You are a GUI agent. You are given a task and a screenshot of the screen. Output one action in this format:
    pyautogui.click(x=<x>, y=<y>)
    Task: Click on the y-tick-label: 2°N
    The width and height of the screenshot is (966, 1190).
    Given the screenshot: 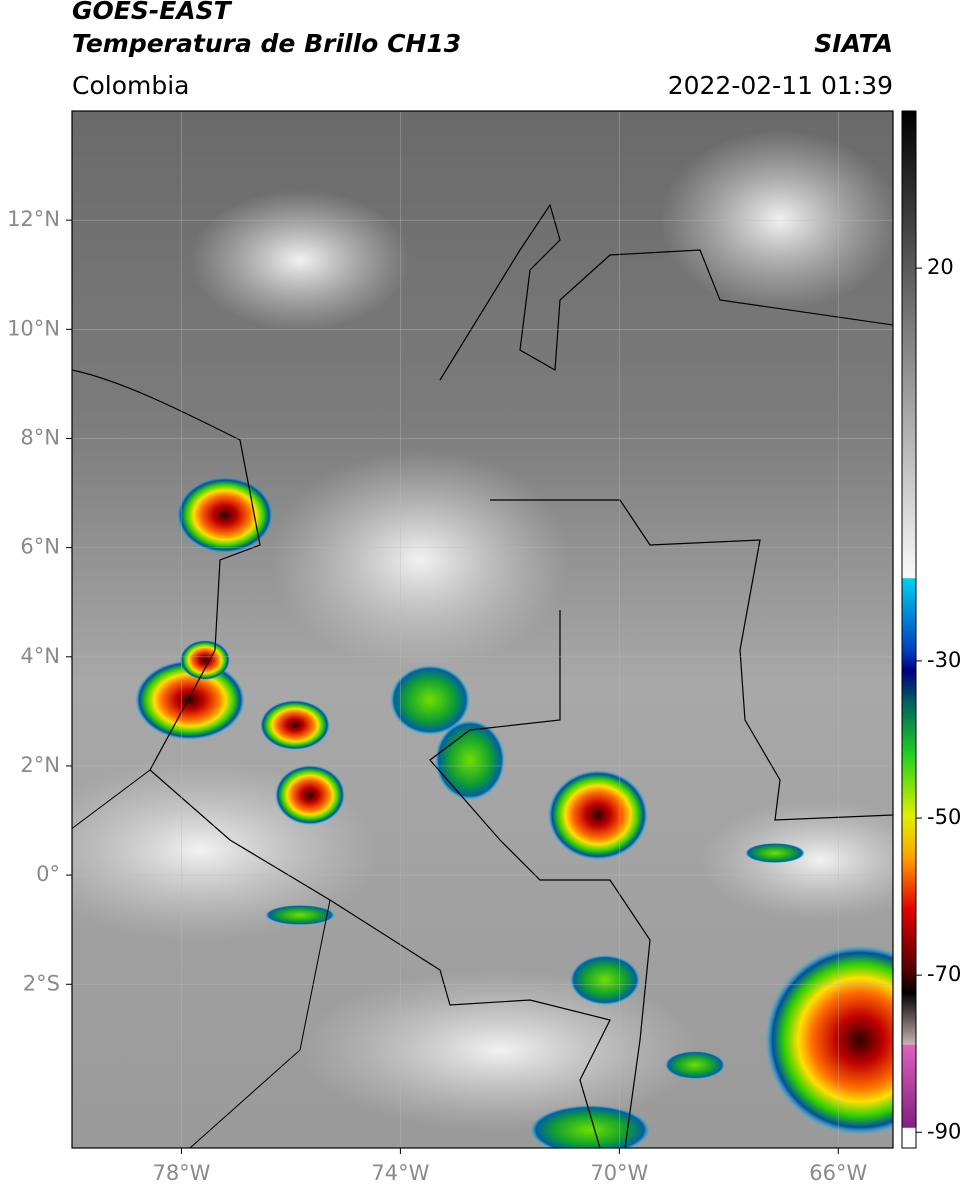 What is the action you would take?
    pyautogui.click(x=40, y=765)
    